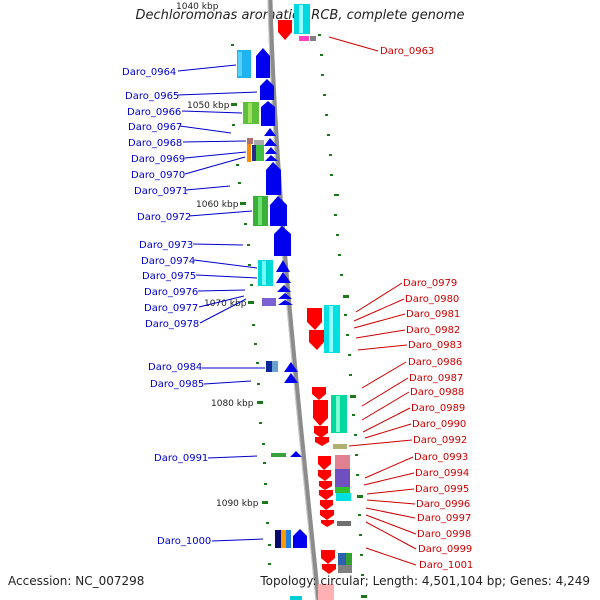 This screenshot has width=600, height=600. Describe the element at coordinates (437, 392) in the screenshot. I see `gene-label-daro-0988: Daro_0988` at that location.